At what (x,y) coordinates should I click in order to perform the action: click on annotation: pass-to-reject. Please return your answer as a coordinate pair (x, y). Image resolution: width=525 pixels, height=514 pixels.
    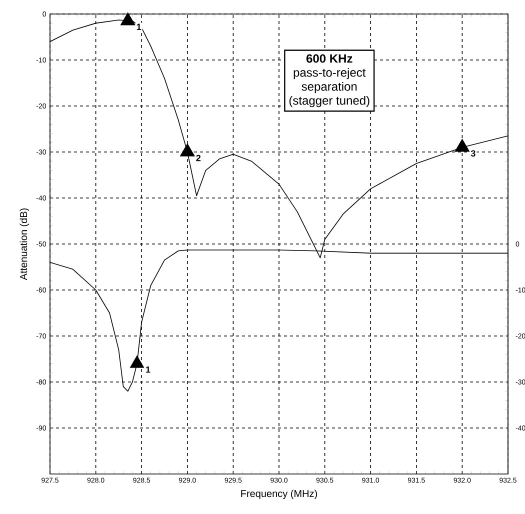
    Looking at the image, I should click on (330, 74).